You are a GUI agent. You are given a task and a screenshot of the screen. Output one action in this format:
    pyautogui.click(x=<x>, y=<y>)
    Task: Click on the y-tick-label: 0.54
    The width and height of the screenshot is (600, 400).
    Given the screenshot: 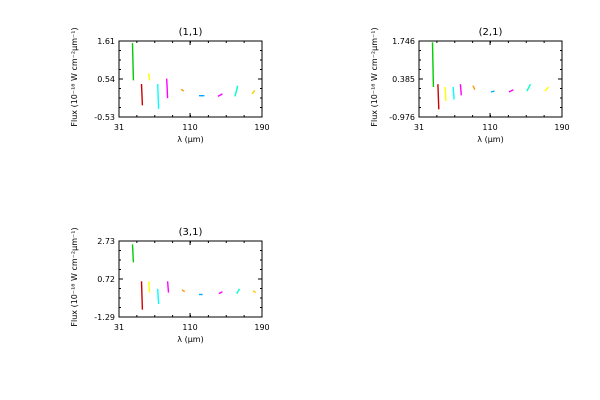 What is the action you would take?
    pyautogui.click(x=106, y=79)
    